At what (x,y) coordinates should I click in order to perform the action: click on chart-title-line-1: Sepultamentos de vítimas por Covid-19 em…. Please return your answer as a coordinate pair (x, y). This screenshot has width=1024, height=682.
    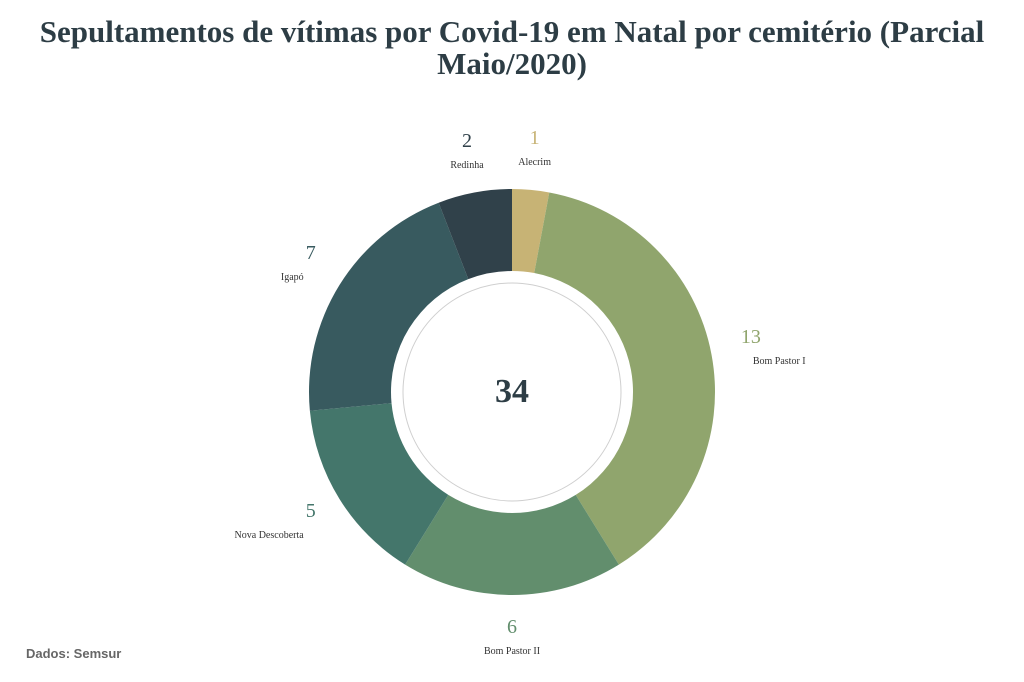
    Looking at the image, I should click on (512, 31).